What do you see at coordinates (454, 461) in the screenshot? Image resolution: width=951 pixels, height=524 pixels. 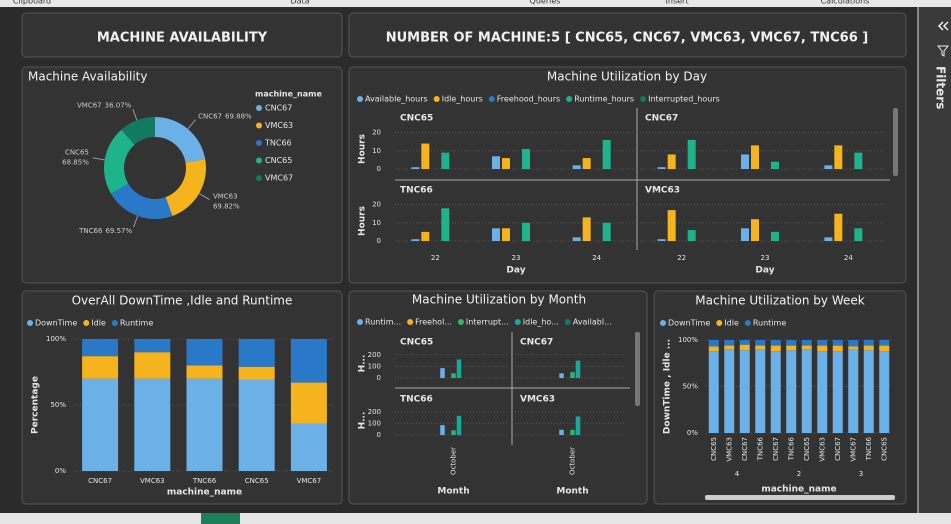 I see `x-tick-label: October` at bounding box center [454, 461].